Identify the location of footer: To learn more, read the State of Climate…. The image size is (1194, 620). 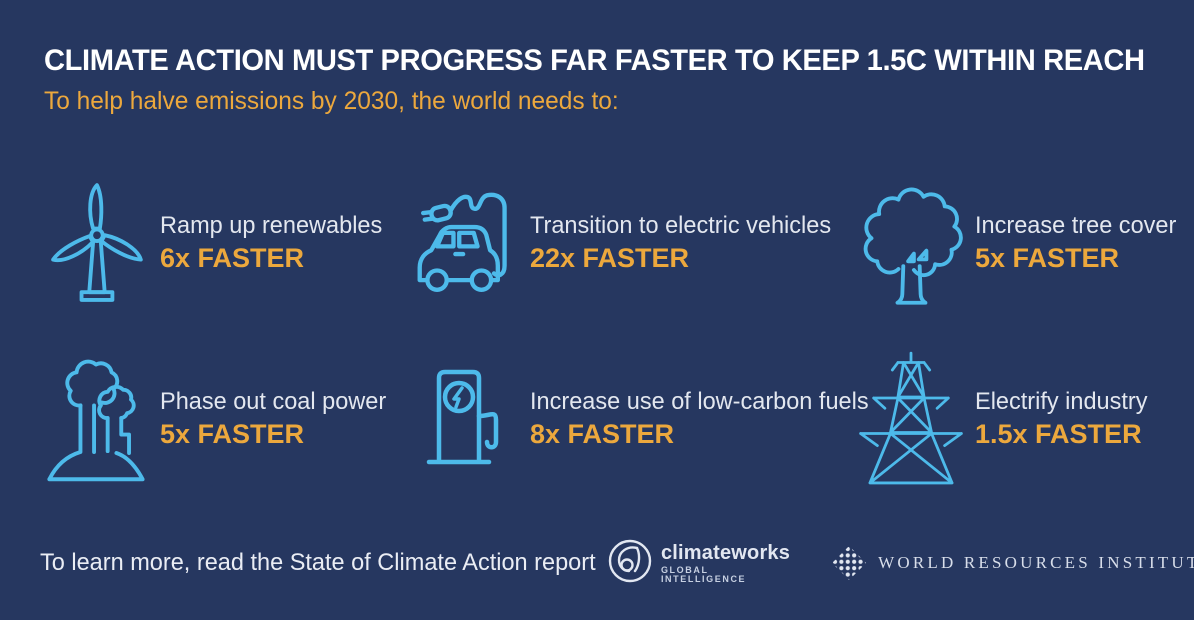
(617, 563).